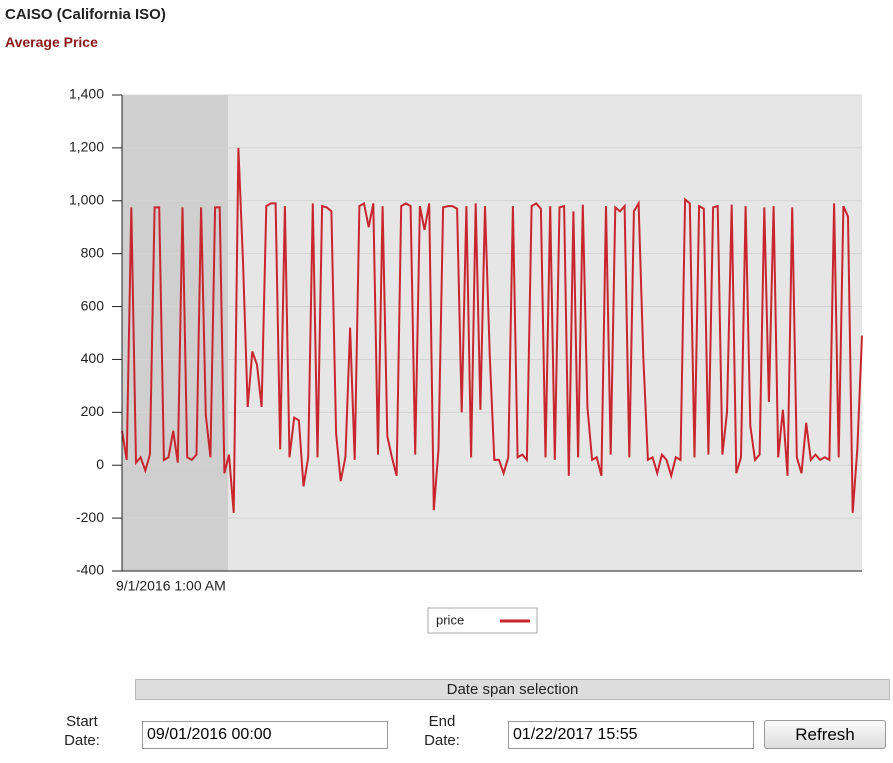 This screenshot has width=893, height=763. What do you see at coordinates (51, 42) in the screenshot?
I see `subtitle: Average Price` at bounding box center [51, 42].